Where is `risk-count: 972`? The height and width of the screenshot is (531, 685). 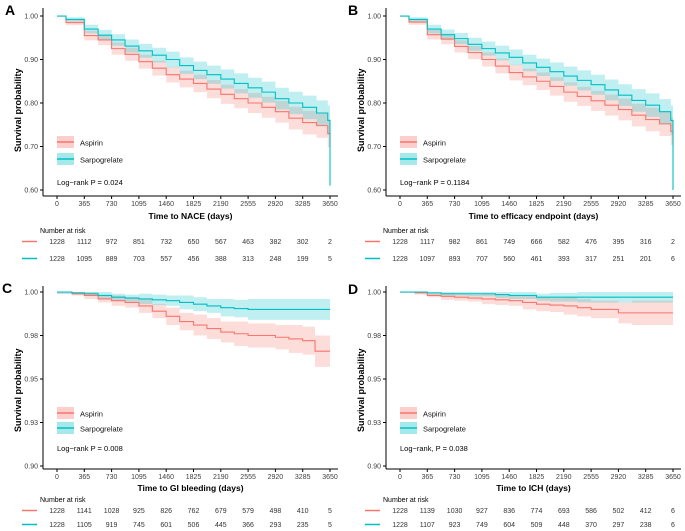
risk-count: 972 is located at coordinates (112, 242).